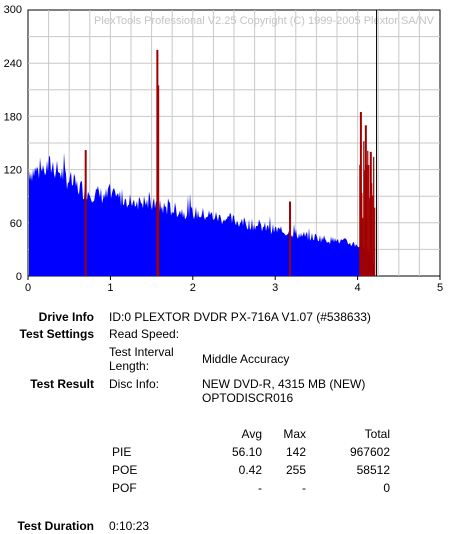 The height and width of the screenshot is (534, 450). I want to click on col-total-header: Total, so click(377, 434).